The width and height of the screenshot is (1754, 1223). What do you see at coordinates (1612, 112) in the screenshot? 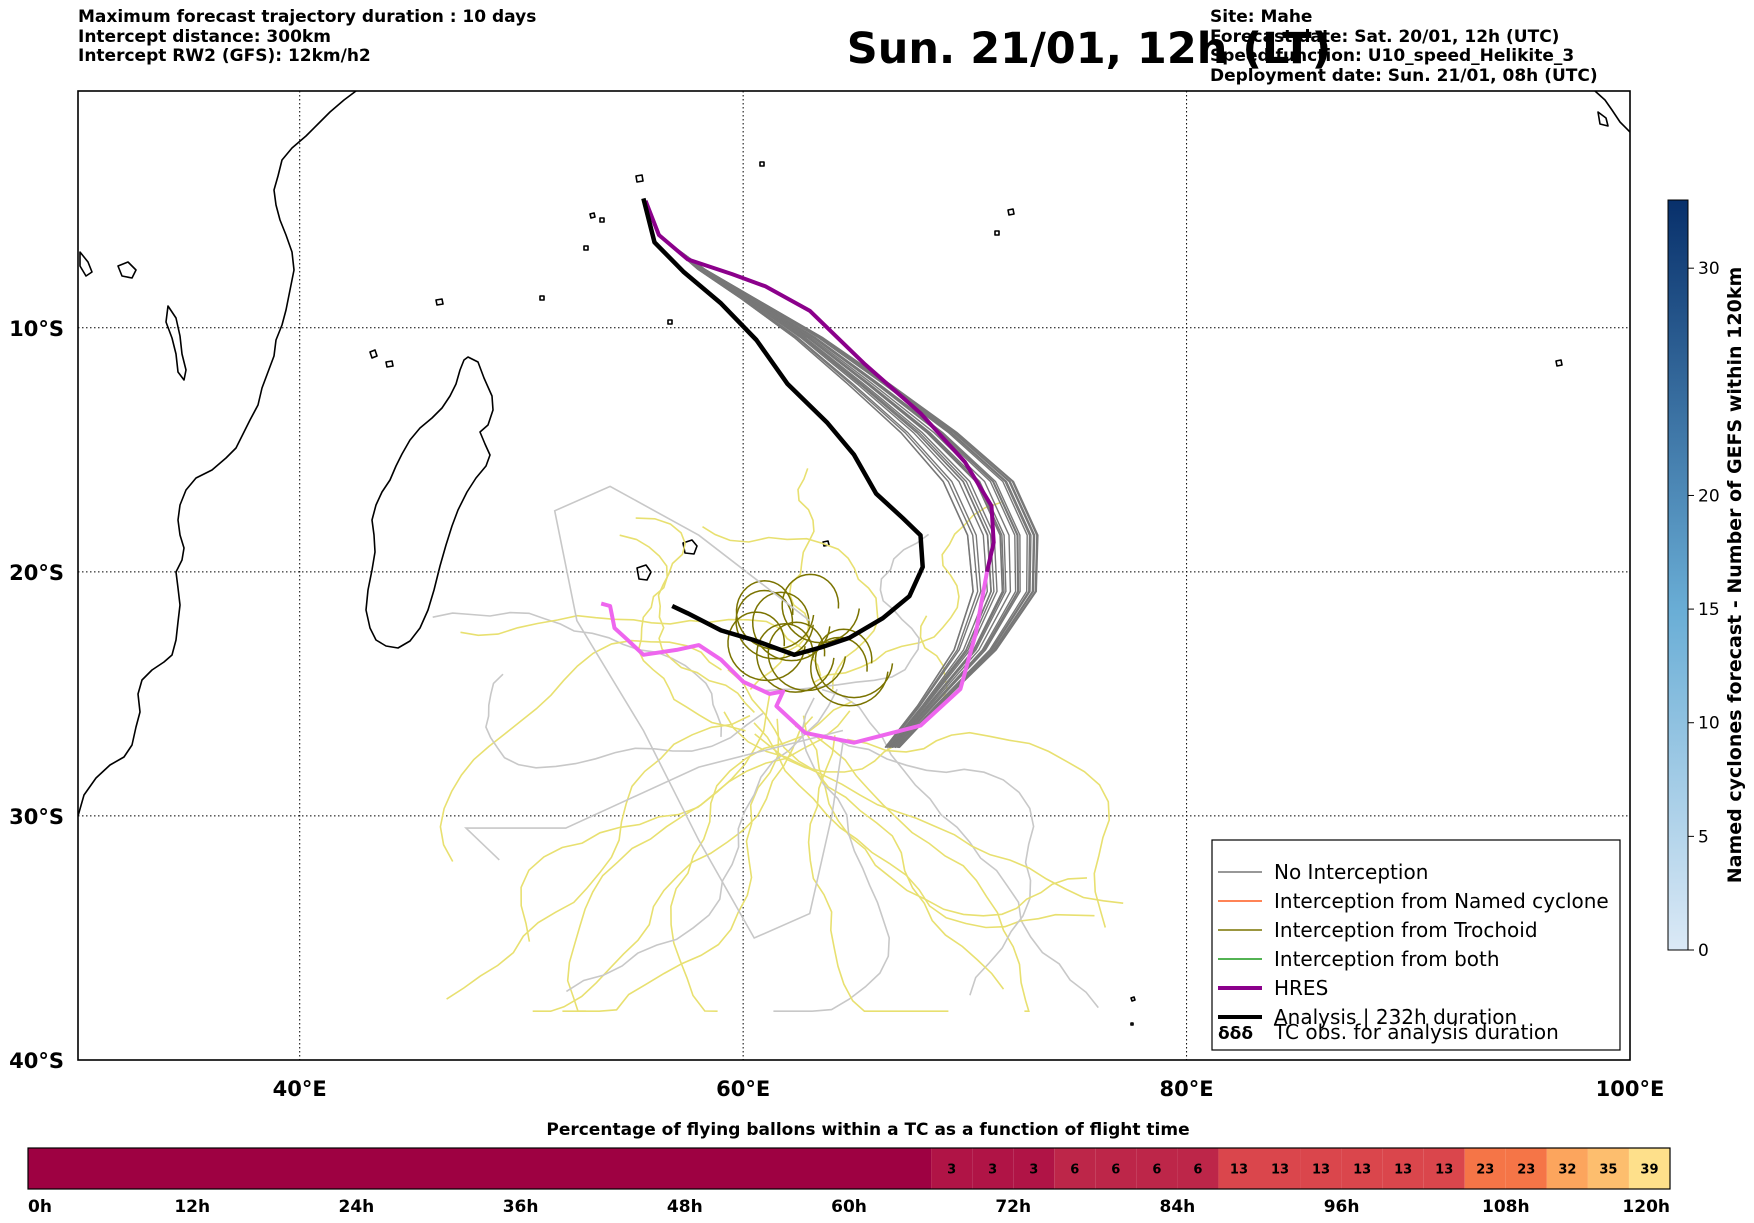
I see `sumatra-edge-outline` at bounding box center [1612, 112].